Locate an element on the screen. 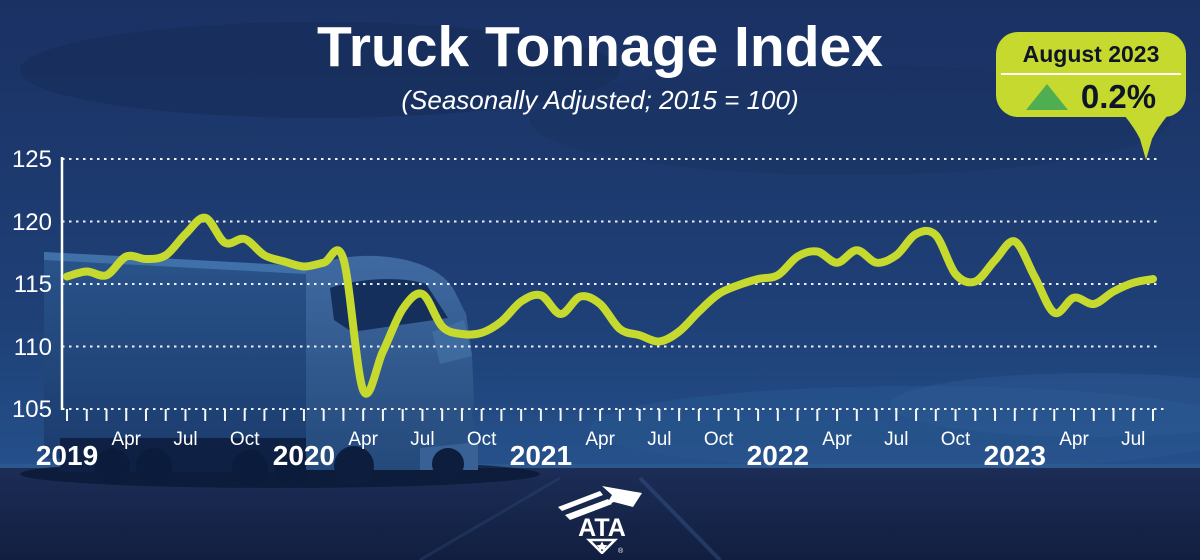 The height and width of the screenshot is (560, 1200). ata-star-triangle: ® is located at coordinates (604, 546).